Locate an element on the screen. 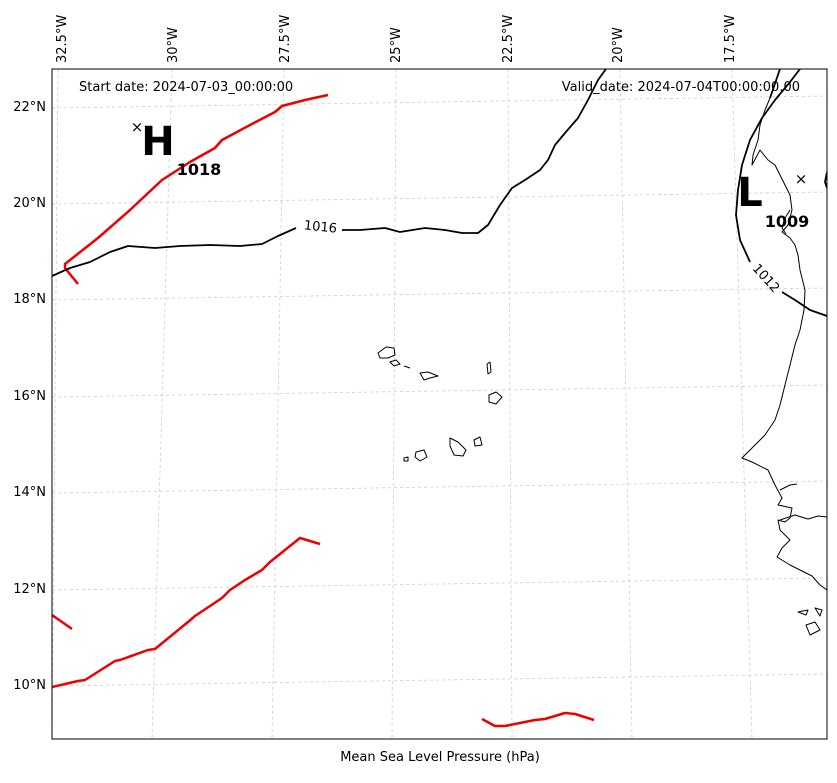 The width and height of the screenshot is (837, 783). lon-tick-label: 27.5°W is located at coordinates (285, 39).